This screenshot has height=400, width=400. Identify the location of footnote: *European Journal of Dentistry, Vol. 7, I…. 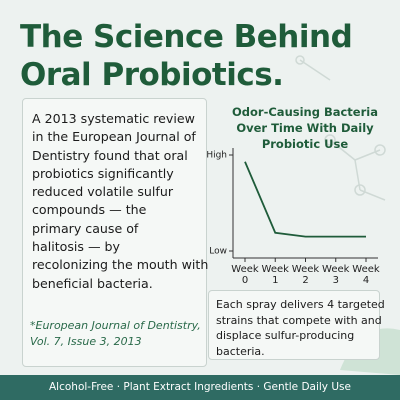
(115, 334).